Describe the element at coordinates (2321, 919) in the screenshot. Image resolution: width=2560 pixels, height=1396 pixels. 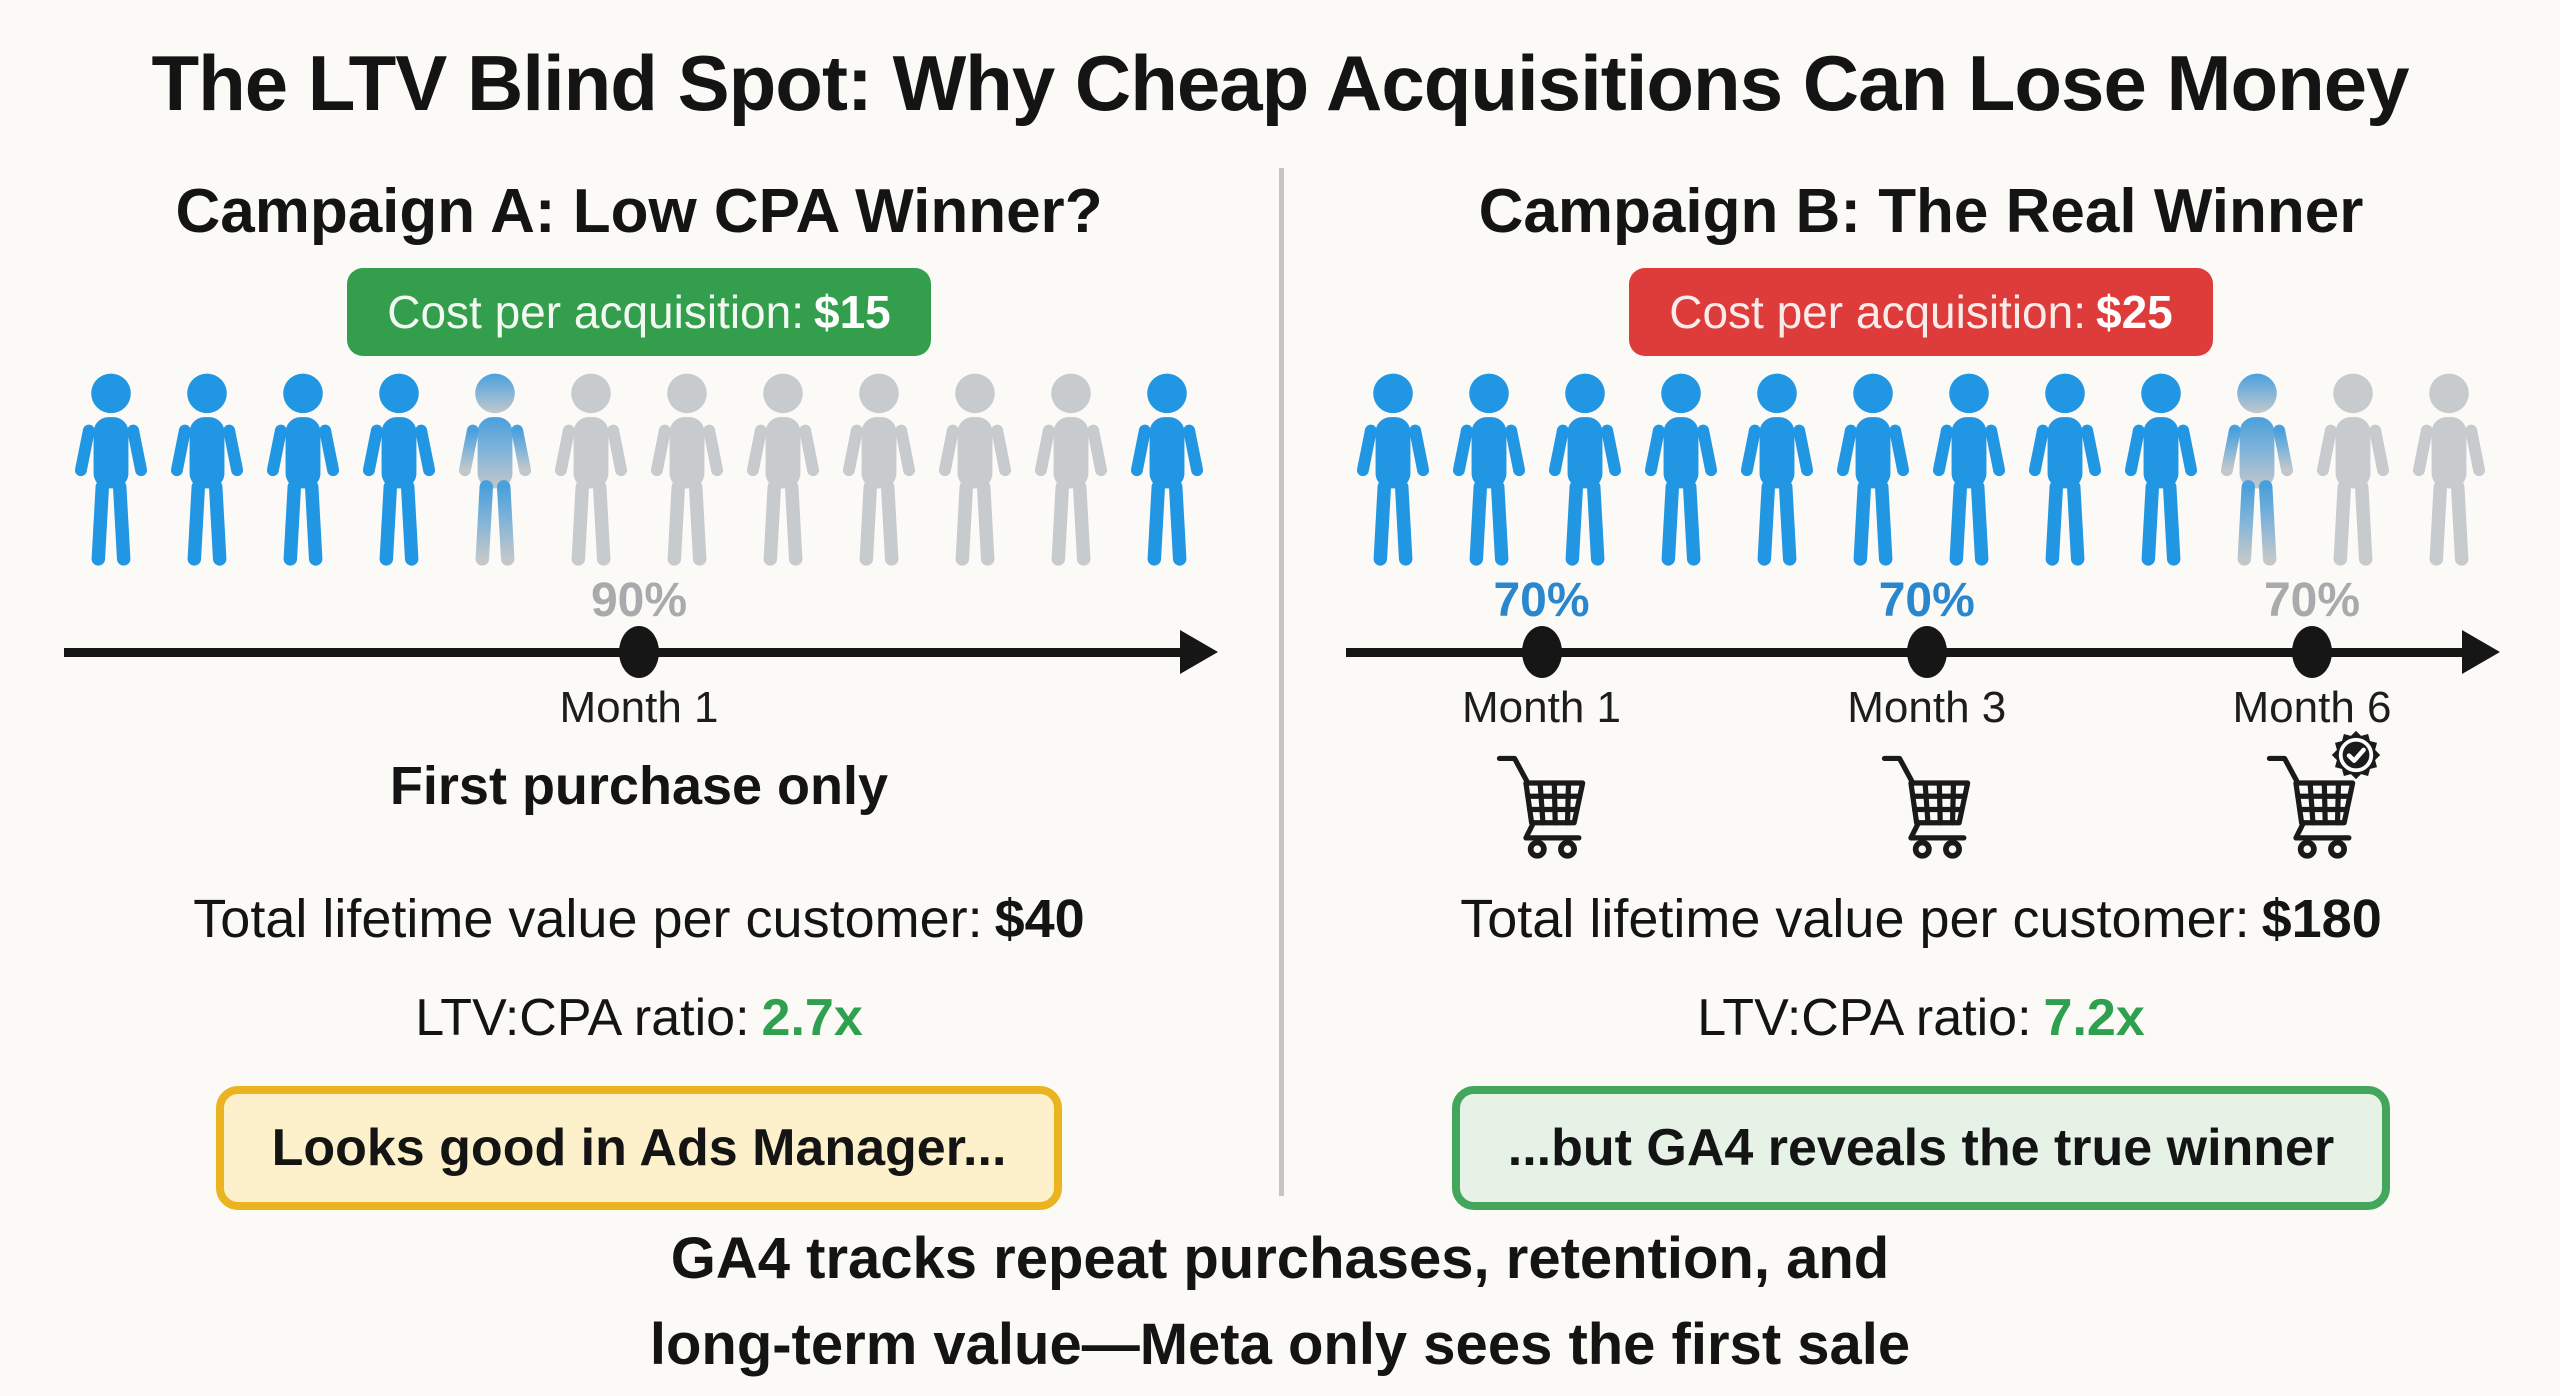
I see `ltv-value: $180` at that location.